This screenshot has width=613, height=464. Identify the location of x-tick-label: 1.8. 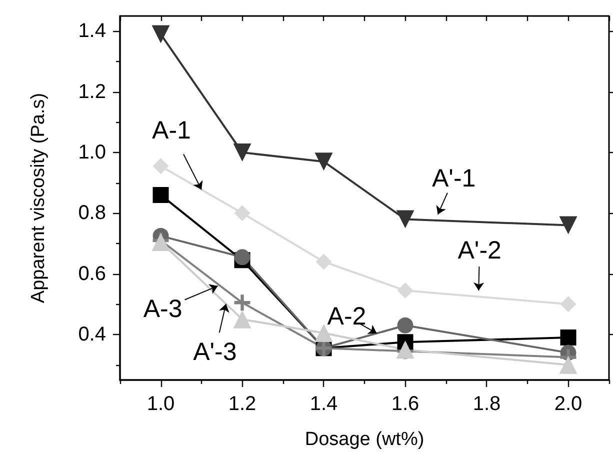
(486, 404).